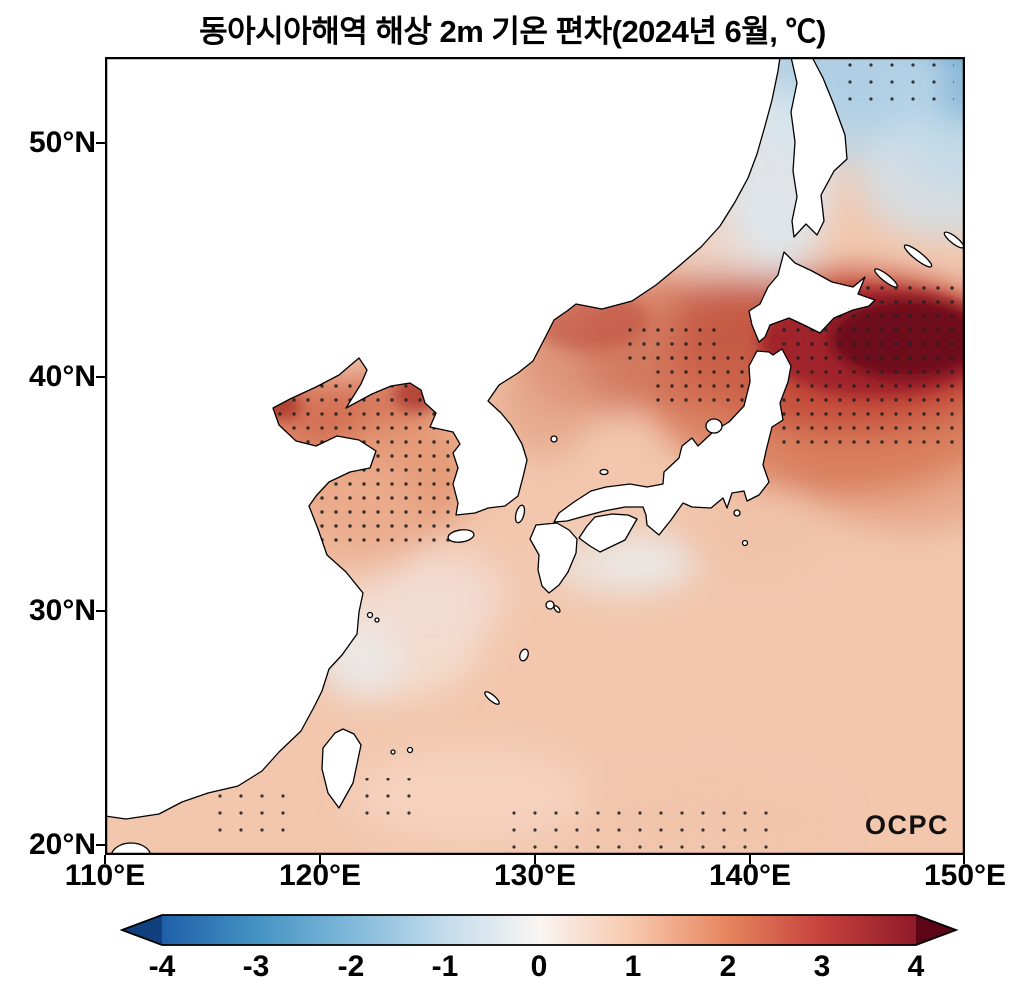 Image resolution: width=1025 pixels, height=1001 pixels. I want to click on y-tick-50n: 50°N, so click(62, 142).